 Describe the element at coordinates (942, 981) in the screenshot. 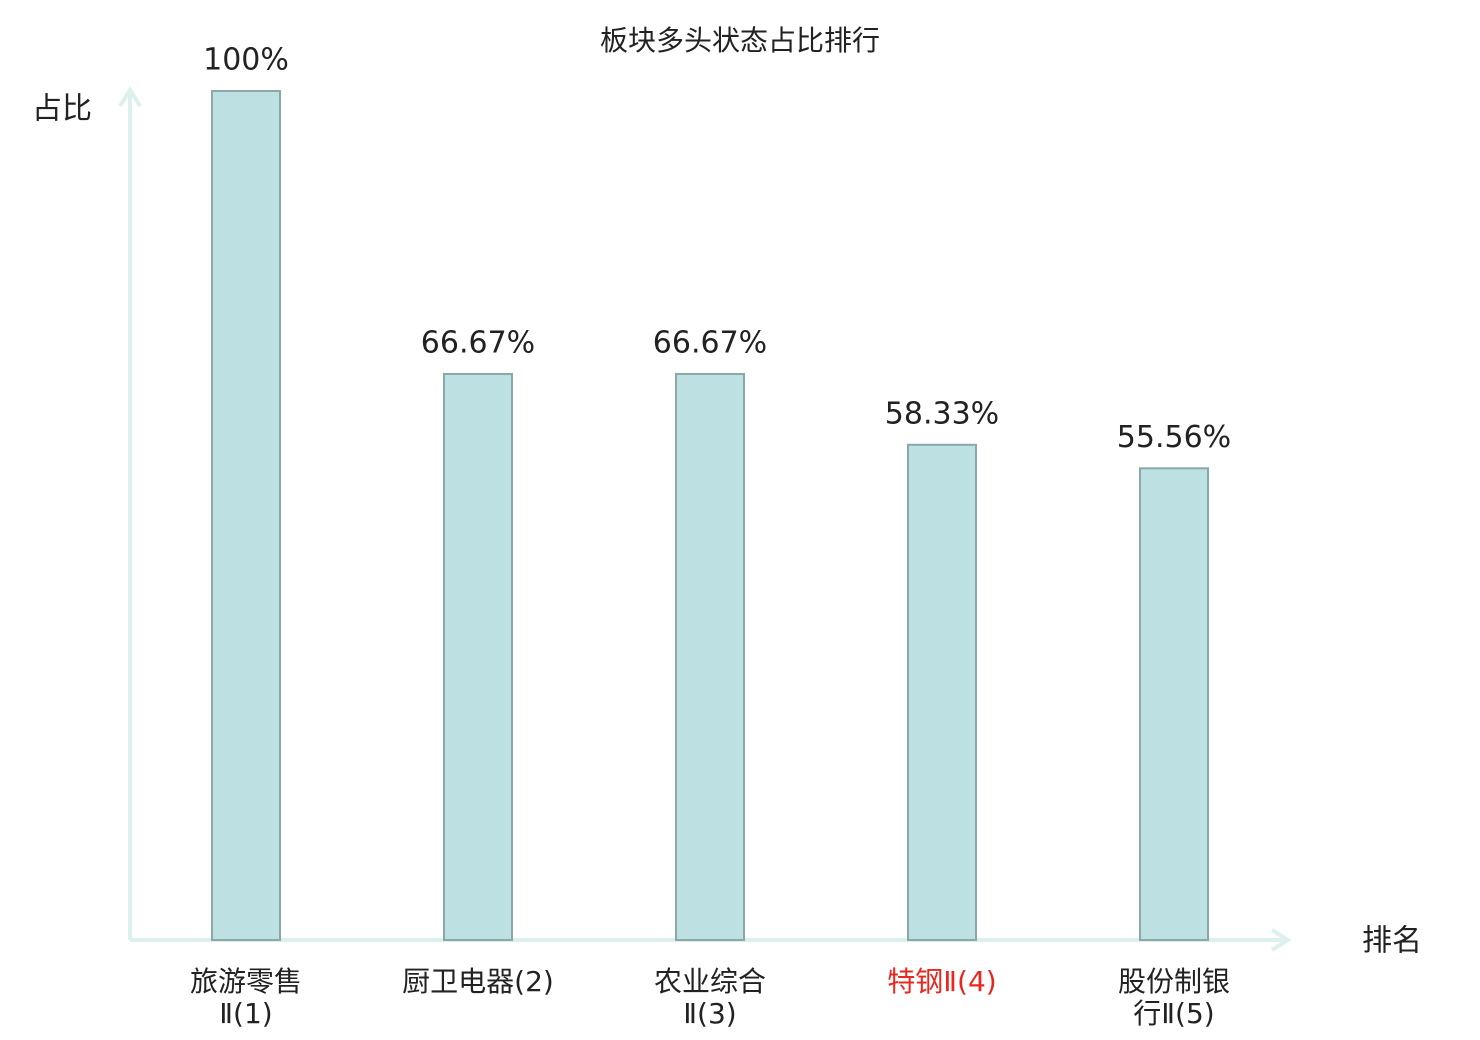

I see `x-tick-label: 特钢Ⅱ(4)` at that location.